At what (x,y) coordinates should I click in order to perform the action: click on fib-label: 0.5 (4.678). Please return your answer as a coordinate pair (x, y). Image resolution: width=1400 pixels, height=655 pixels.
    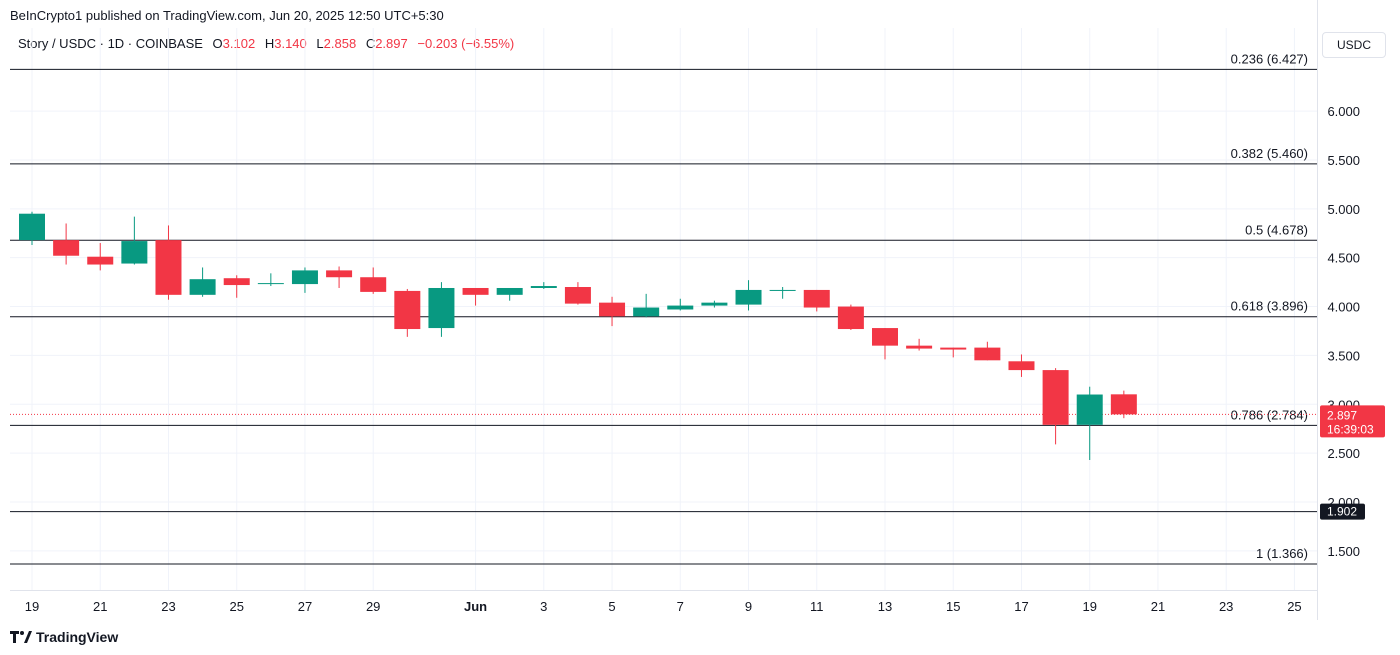
    Looking at the image, I should click on (1276, 229).